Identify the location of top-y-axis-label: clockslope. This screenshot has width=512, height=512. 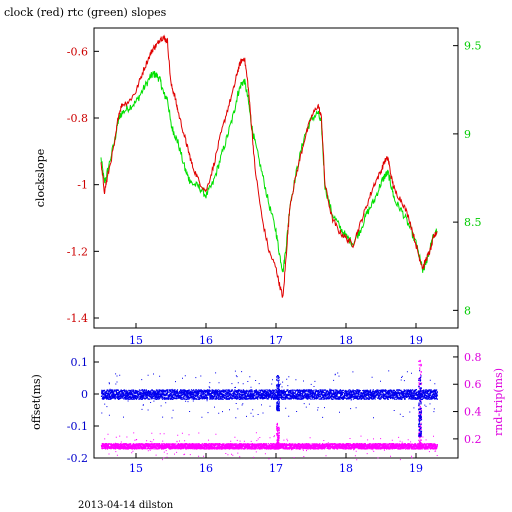
(40, 178).